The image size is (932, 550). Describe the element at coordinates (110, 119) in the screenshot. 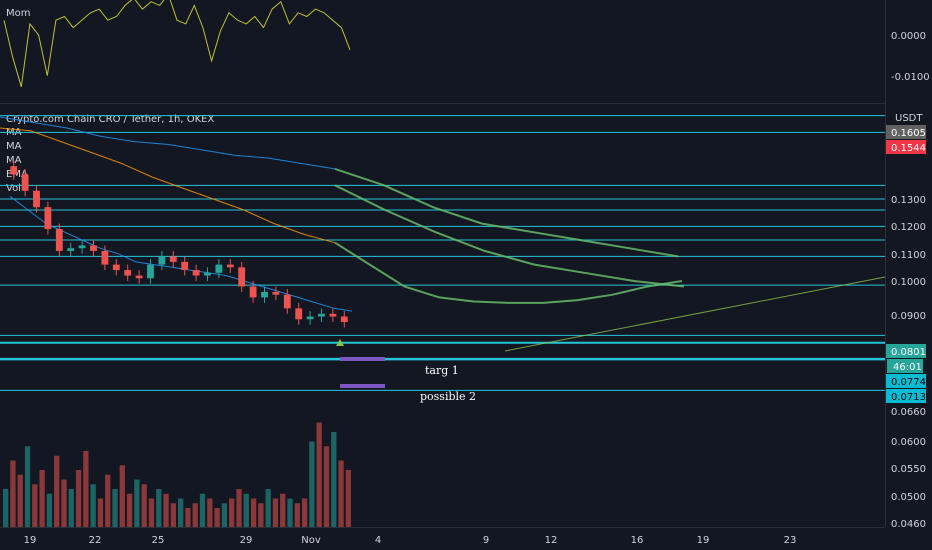

I see `symbol-title: Crypto.com Chain CRO / Tether, 1h, OKEX` at that location.